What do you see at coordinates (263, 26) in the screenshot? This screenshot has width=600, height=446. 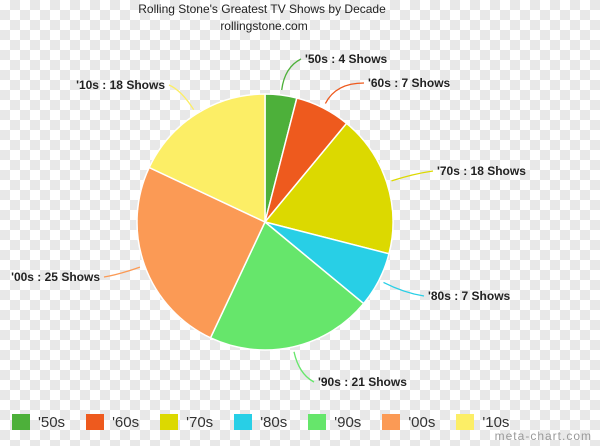 I see `chart-subtitle: rollingstone.com` at bounding box center [263, 26].